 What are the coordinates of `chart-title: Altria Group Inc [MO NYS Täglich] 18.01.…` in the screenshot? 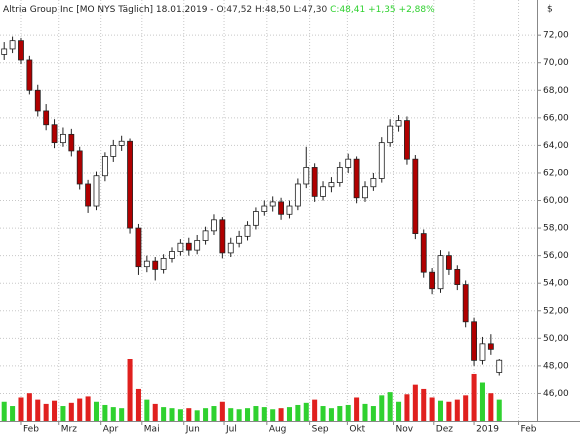 It's located at (219, 10).